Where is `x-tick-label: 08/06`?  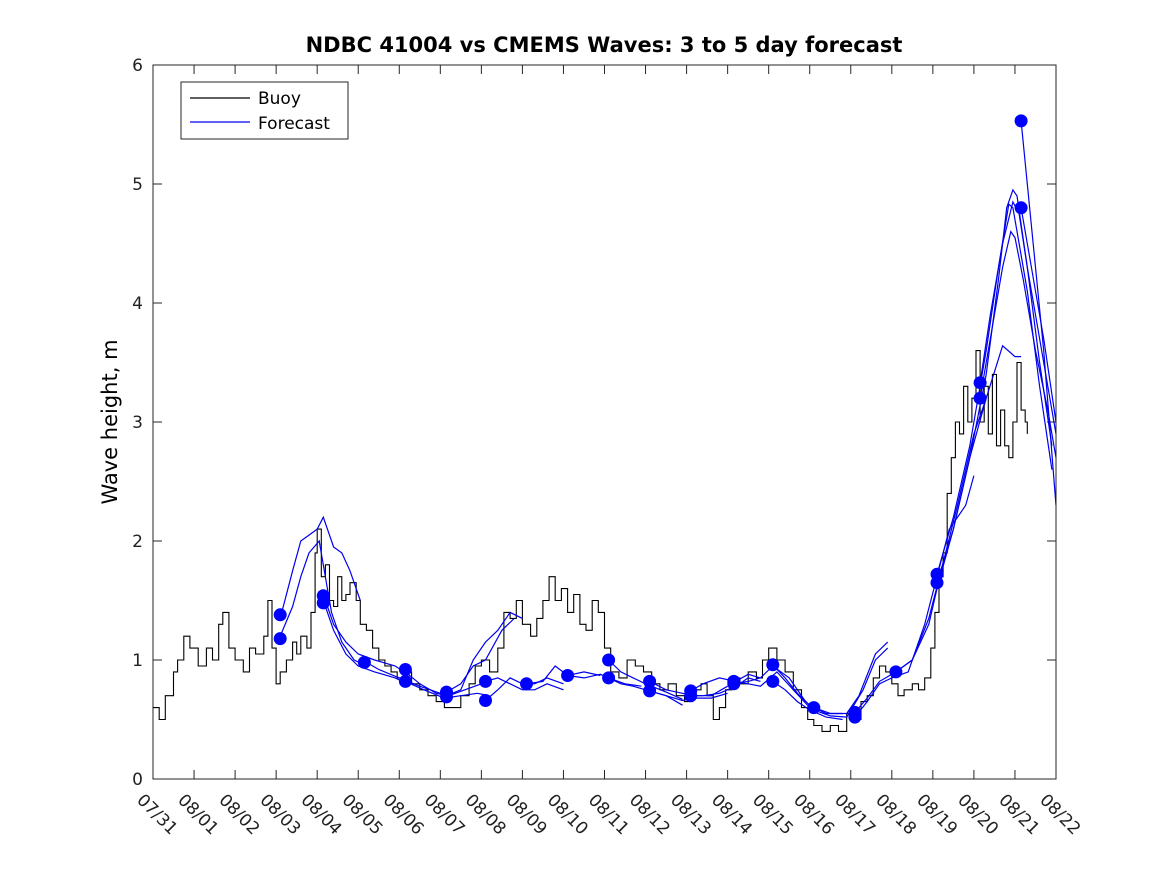 x-tick-label: 08/06 is located at coordinates (403, 814).